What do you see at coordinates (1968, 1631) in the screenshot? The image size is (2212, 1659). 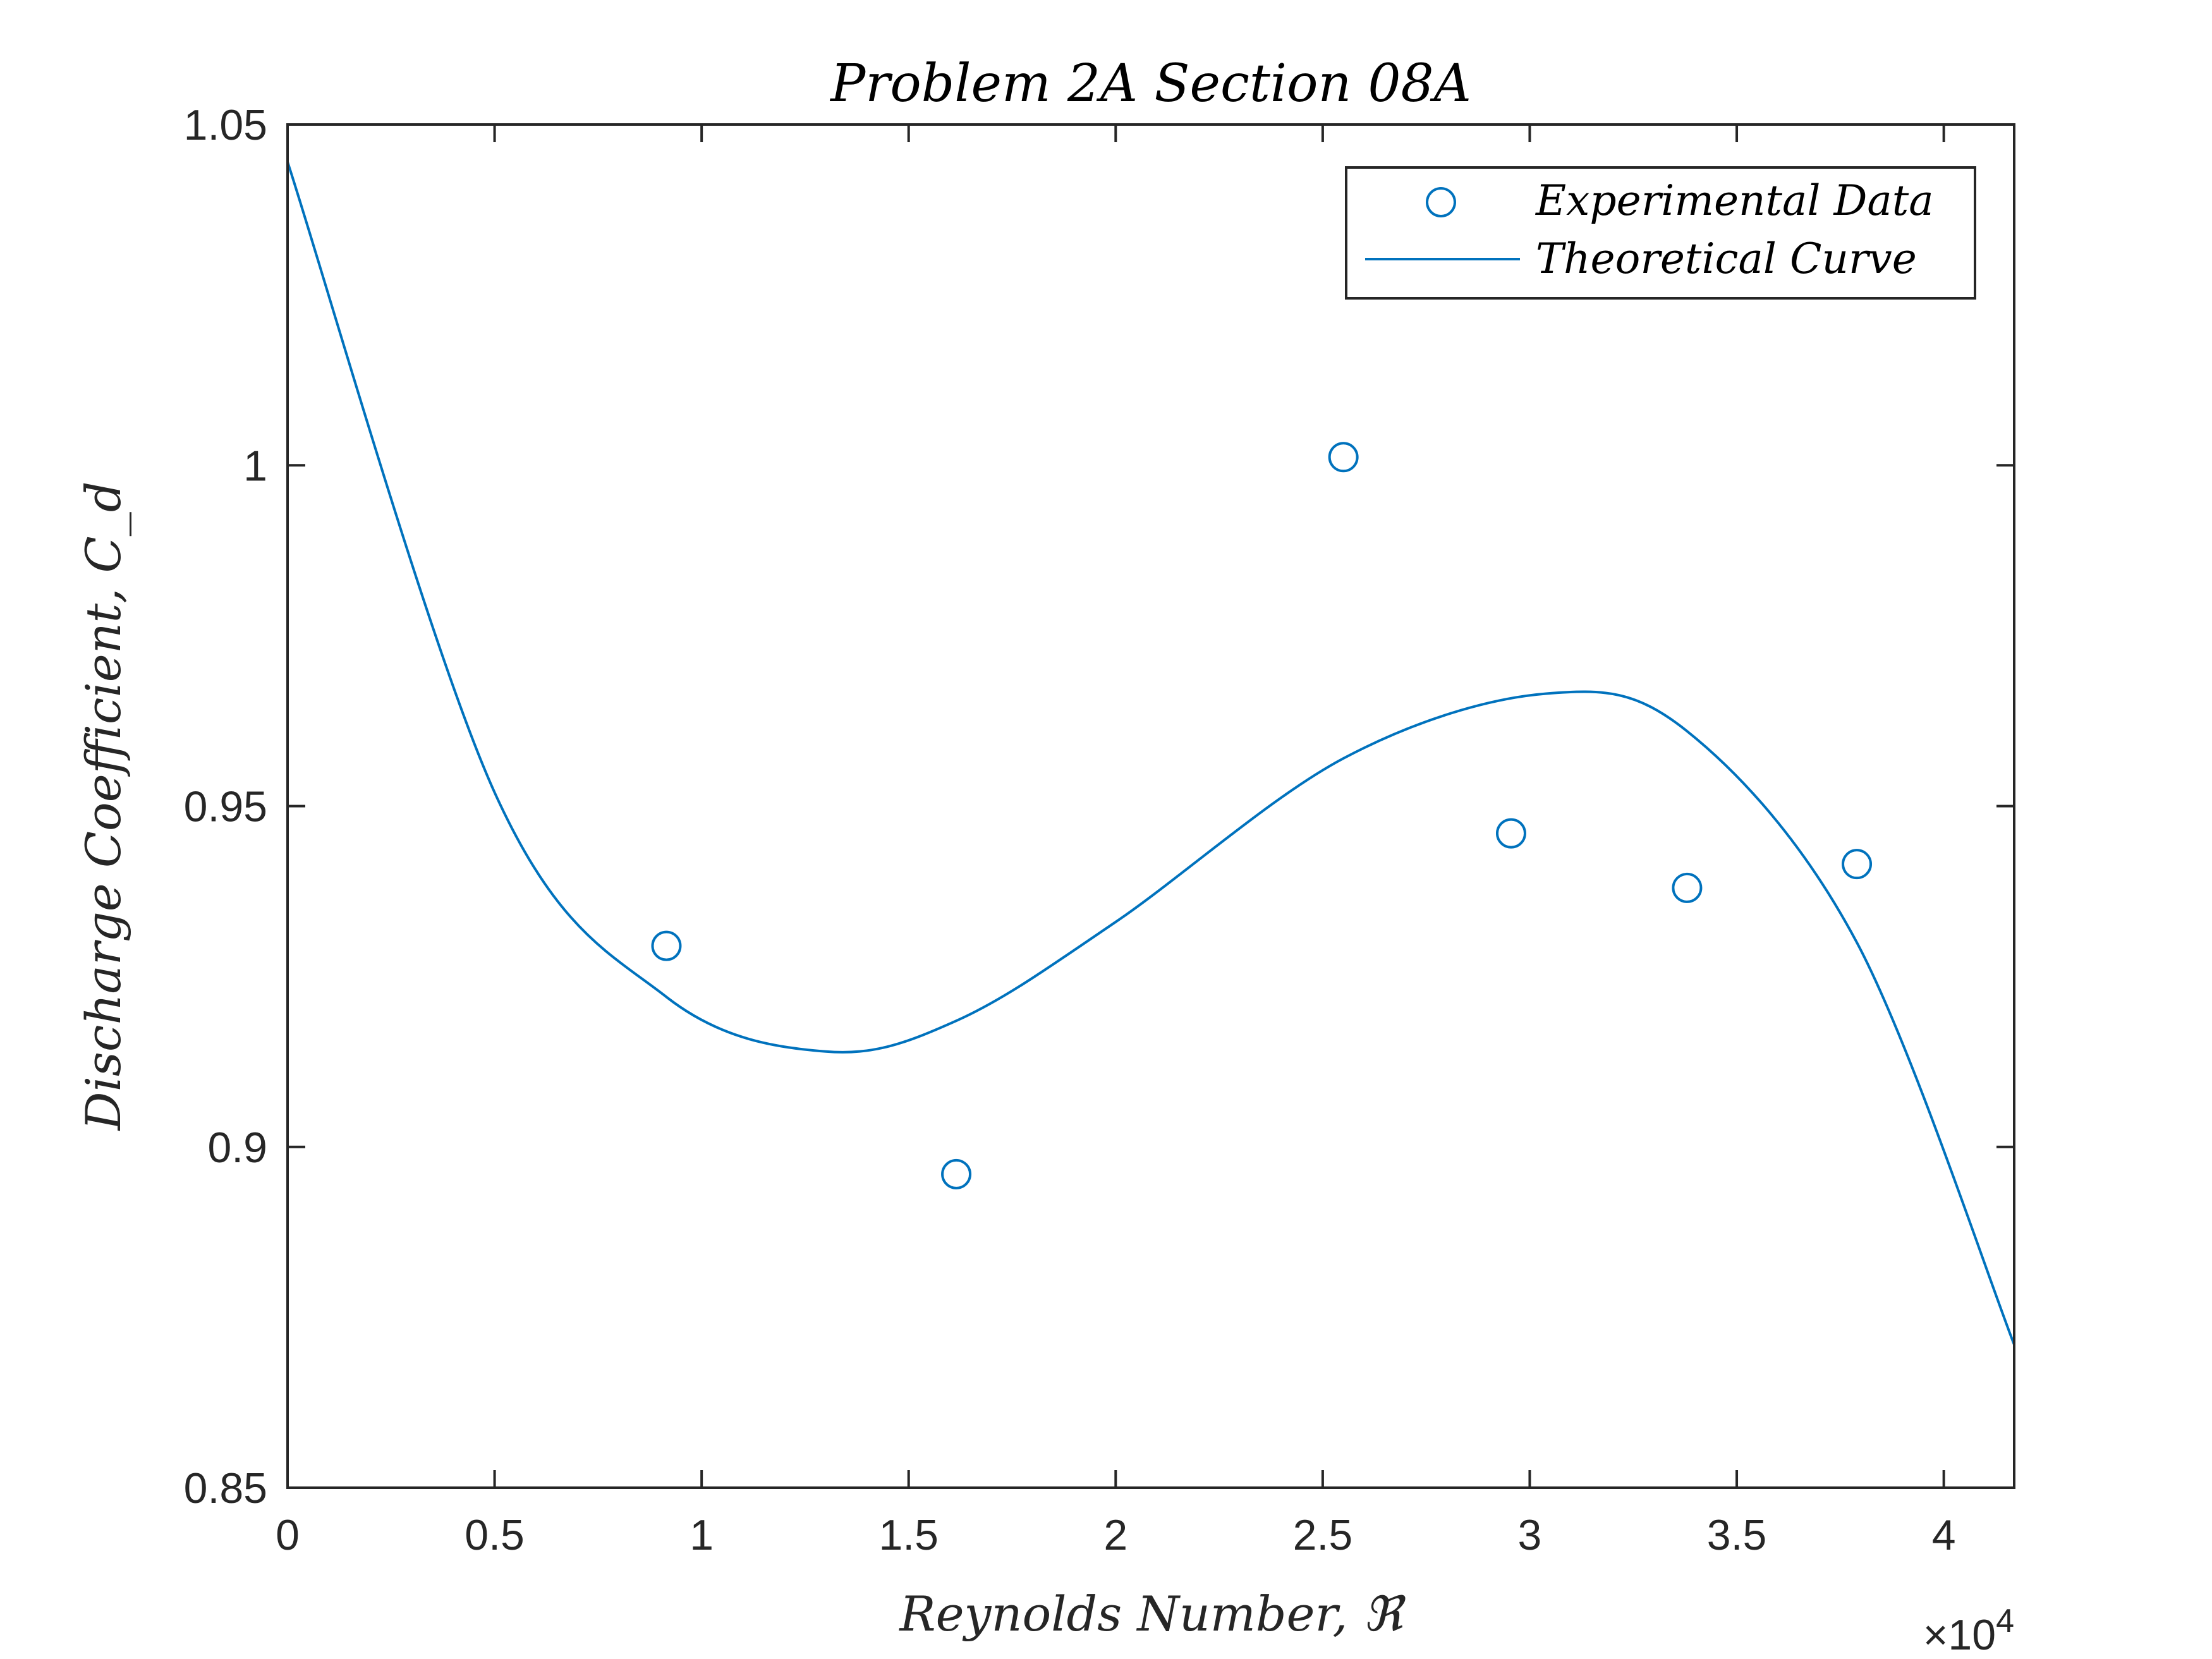 I see `x-exponent-label: ×10⁴` at bounding box center [1968, 1631].